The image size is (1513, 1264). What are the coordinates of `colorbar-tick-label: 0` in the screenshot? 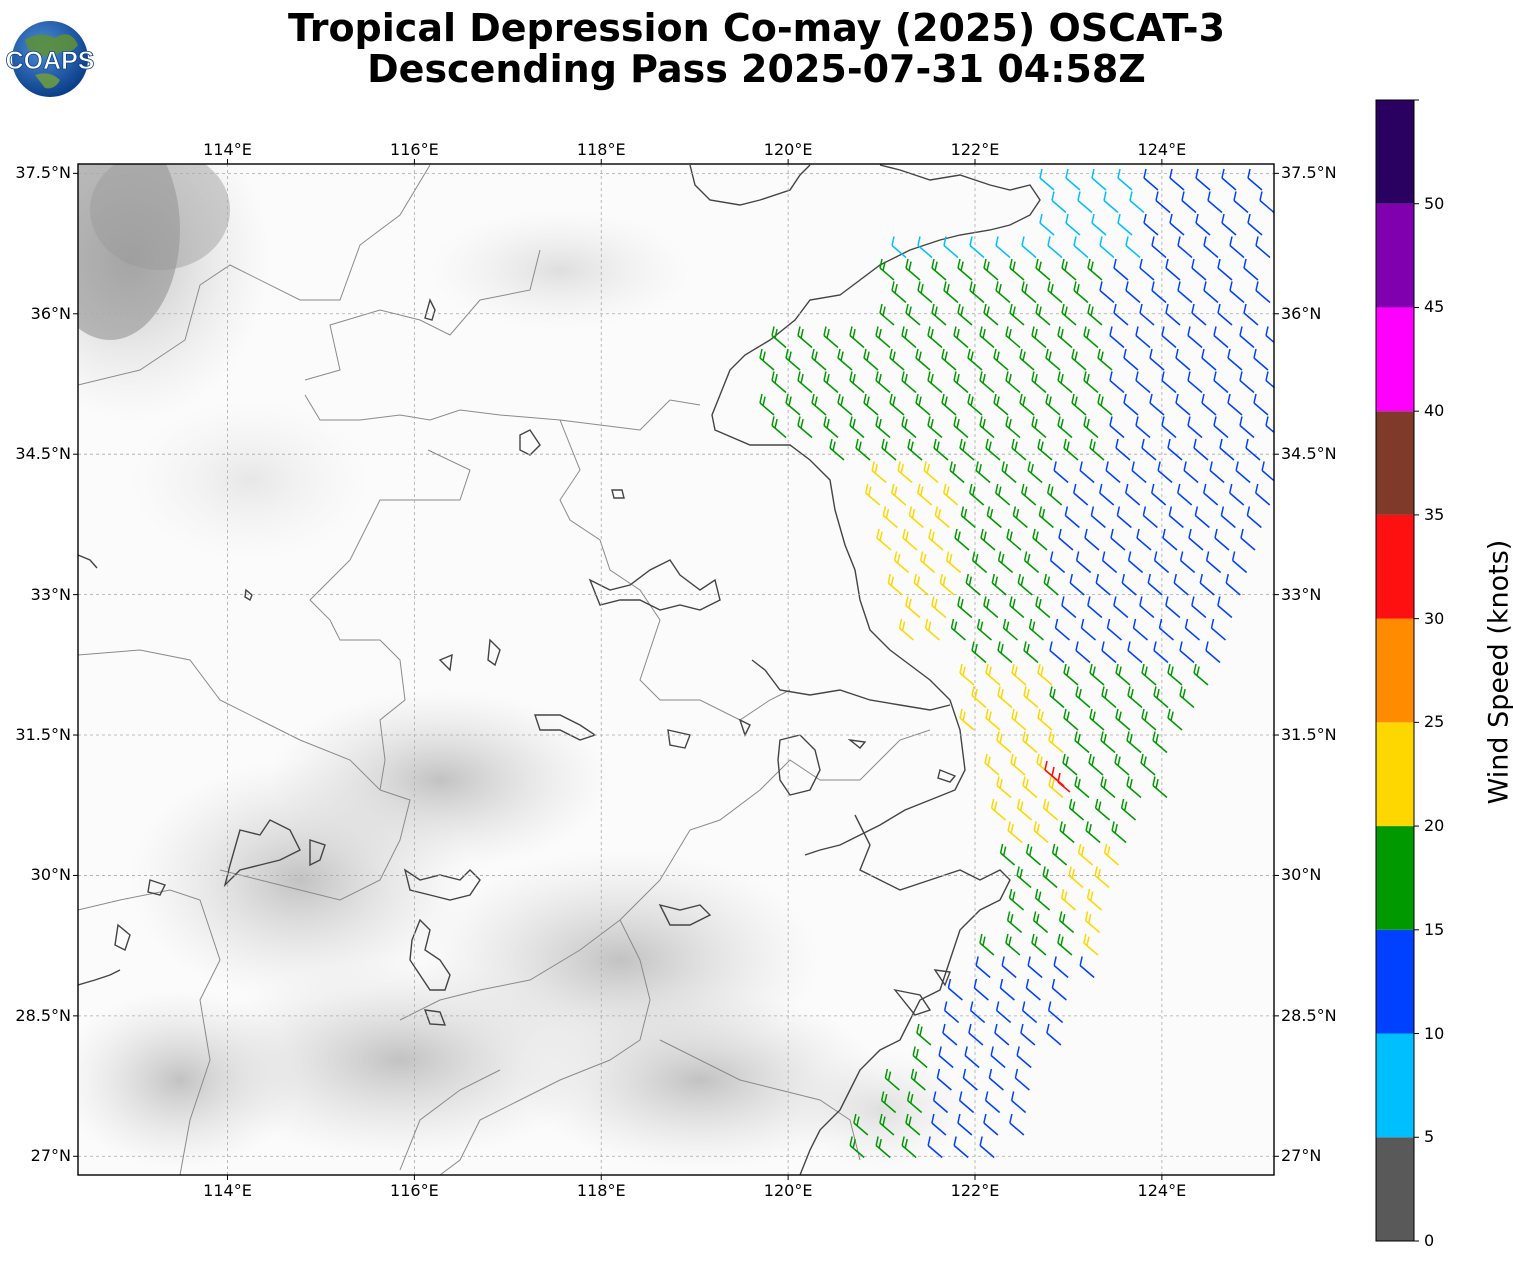 It's located at (1429, 1240).